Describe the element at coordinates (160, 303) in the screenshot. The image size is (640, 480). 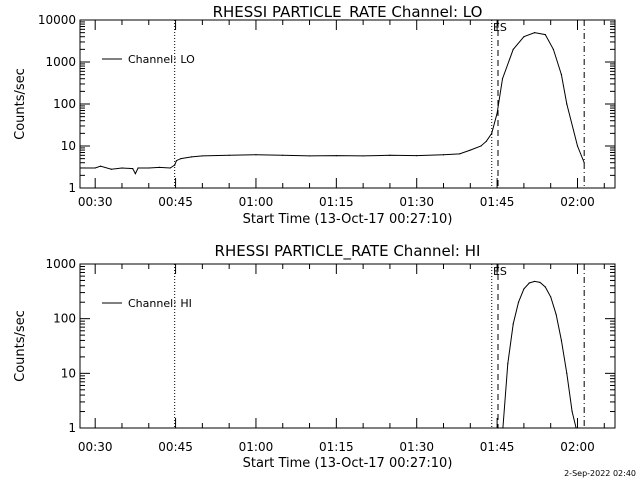
I see `legend-label: Channel: HI` at that location.